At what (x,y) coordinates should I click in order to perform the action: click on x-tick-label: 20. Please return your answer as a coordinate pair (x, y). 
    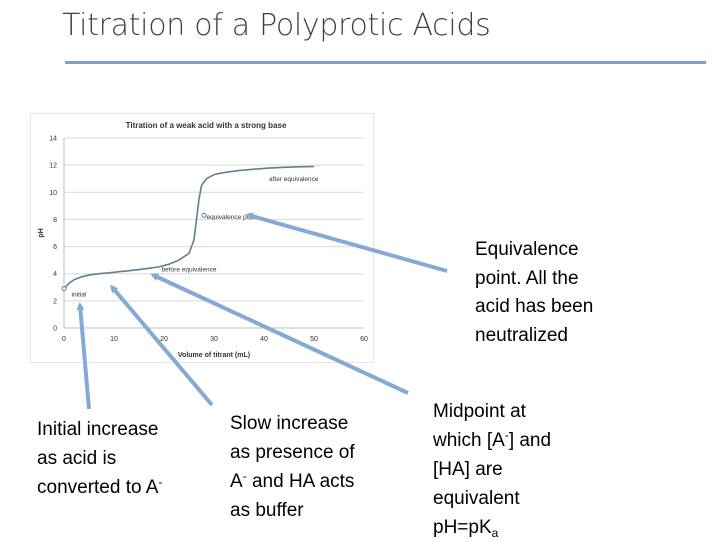
    Looking at the image, I should click on (164, 339).